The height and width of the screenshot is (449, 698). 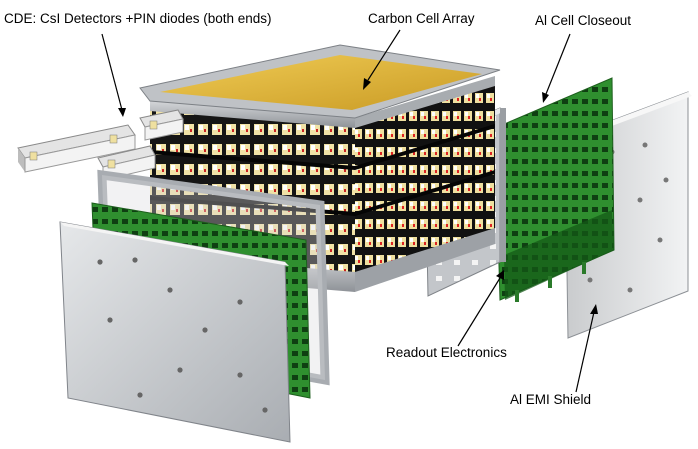 What do you see at coordinates (100, 145) in the screenshot?
I see `cde-csi-detector-bars` at bounding box center [100, 145].